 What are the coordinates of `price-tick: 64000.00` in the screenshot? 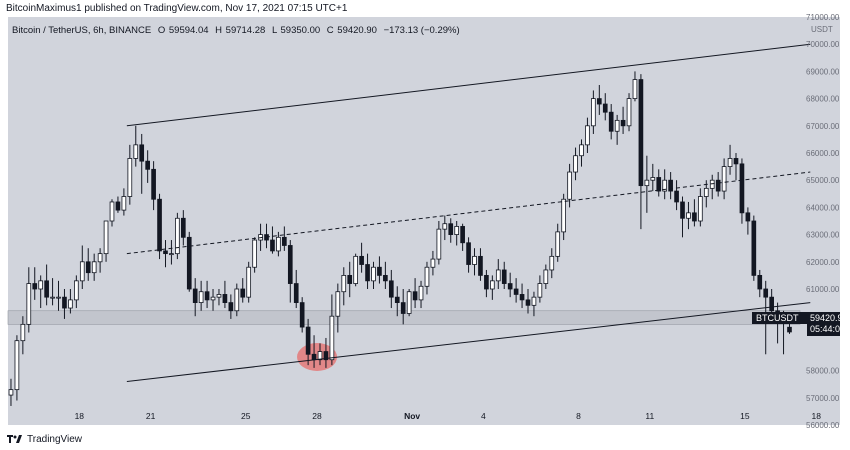 It's located at (823, 207).